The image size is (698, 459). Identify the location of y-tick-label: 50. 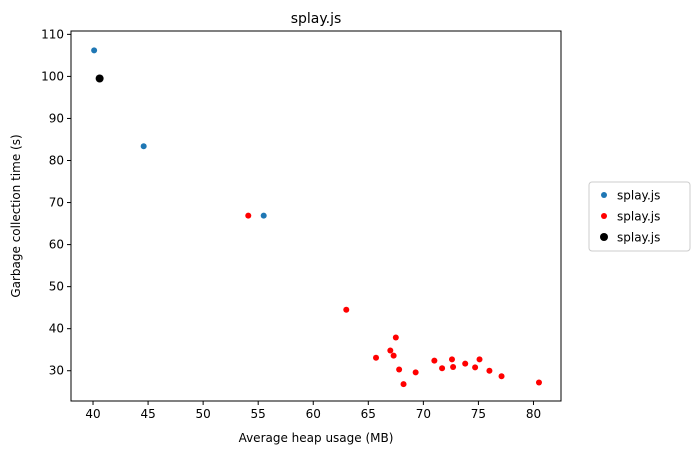
(56, 287).